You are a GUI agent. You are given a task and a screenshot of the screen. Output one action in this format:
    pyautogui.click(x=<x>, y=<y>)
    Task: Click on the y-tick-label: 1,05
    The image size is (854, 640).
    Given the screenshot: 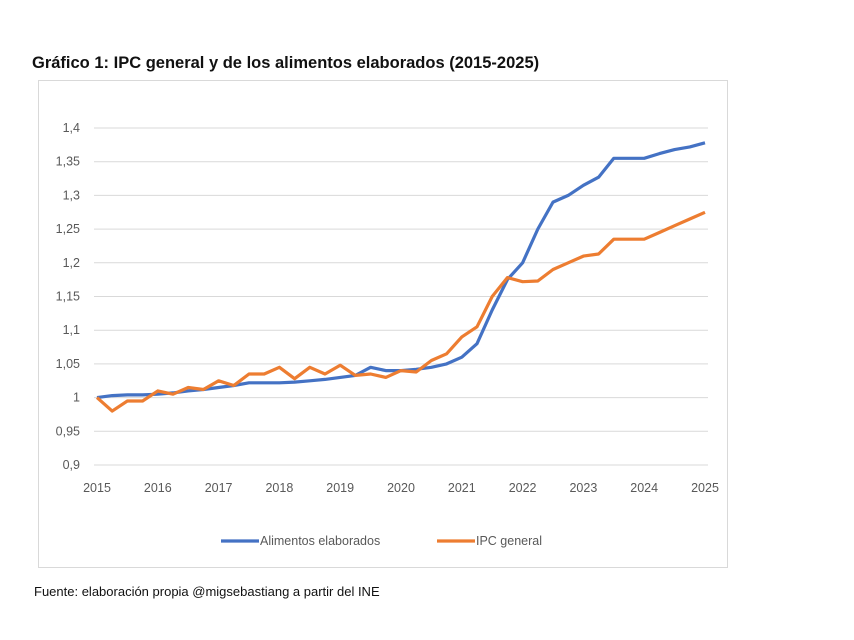 What is the action you would take?
    pyautogui.click(x=68, y=364)
    